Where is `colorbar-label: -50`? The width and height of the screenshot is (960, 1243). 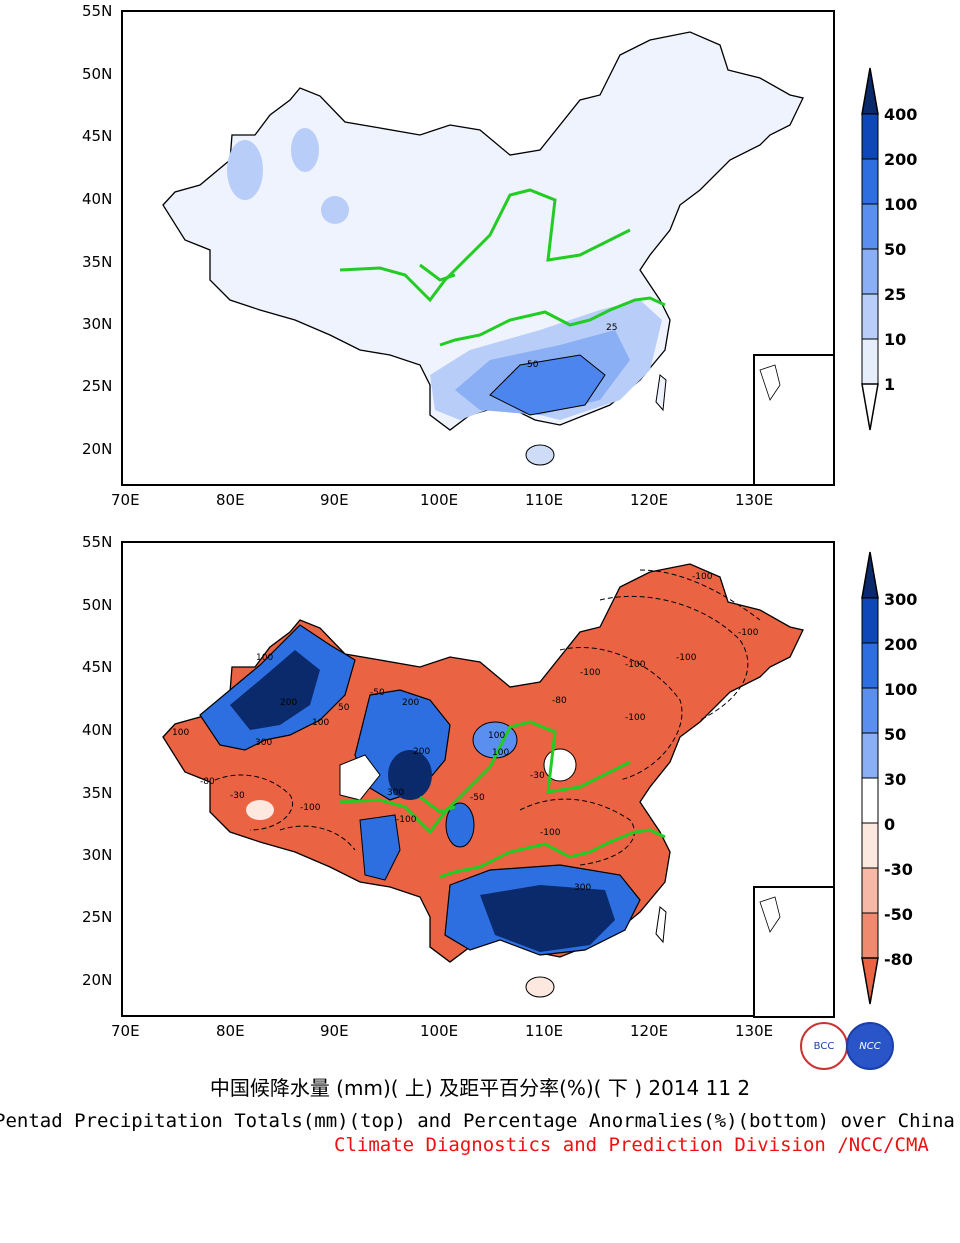 colorbar-label: -50 is located at coordinates (898, 914).